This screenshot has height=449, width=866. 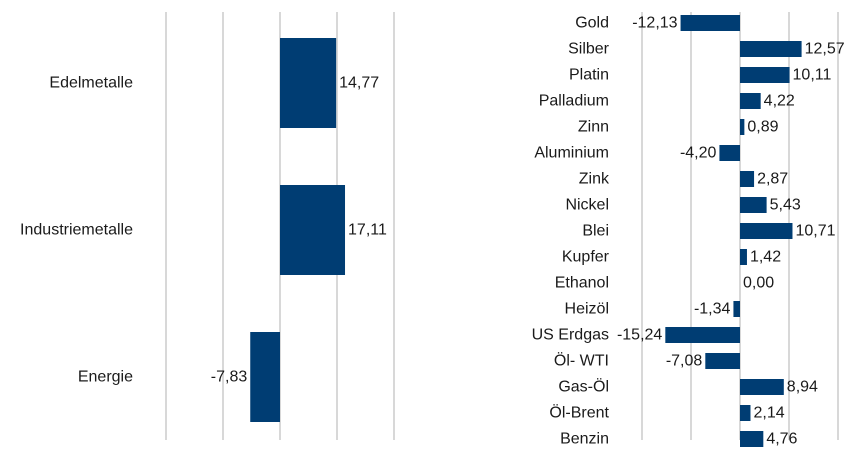 I want to click on value-label-oel-brent: 2,14, so click(x=768, y=413).